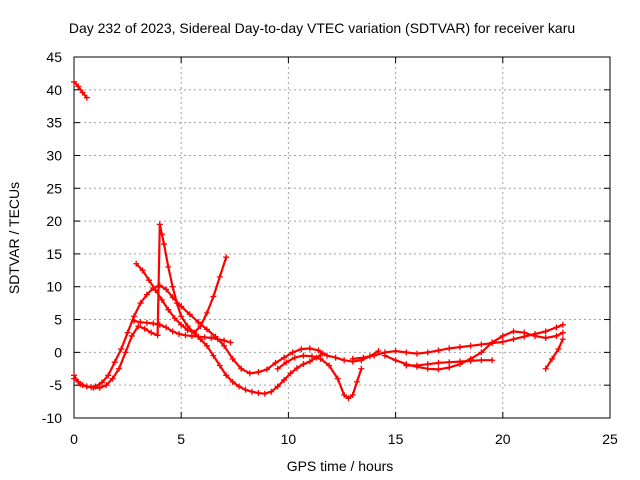 This screenshot has height=480, width=640. What do you see at coordinates (54, 155) in the screenshot?
I see `y-tick-label: 30` at bounding box center [54, 155].